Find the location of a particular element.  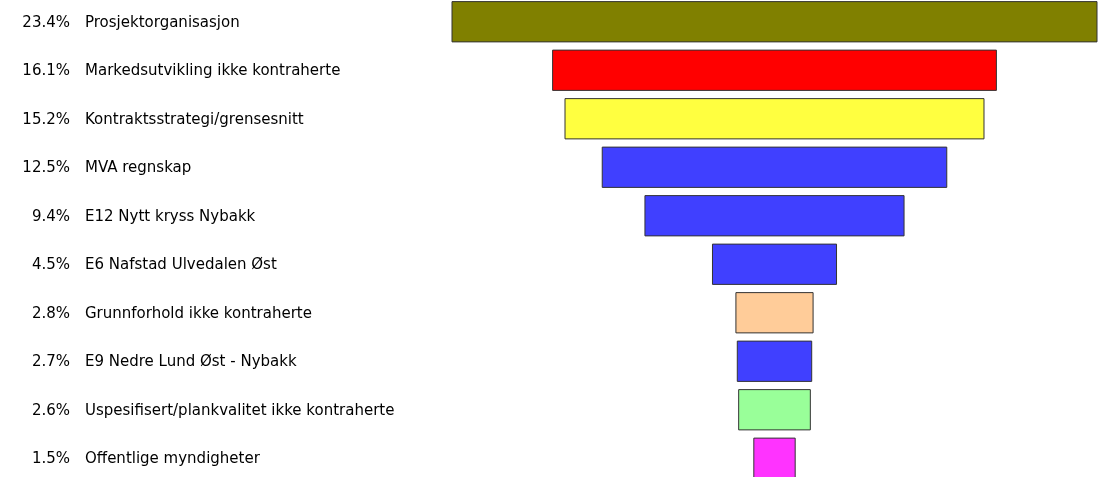

data-label: 15.2% is located at coordinates (46, 118).